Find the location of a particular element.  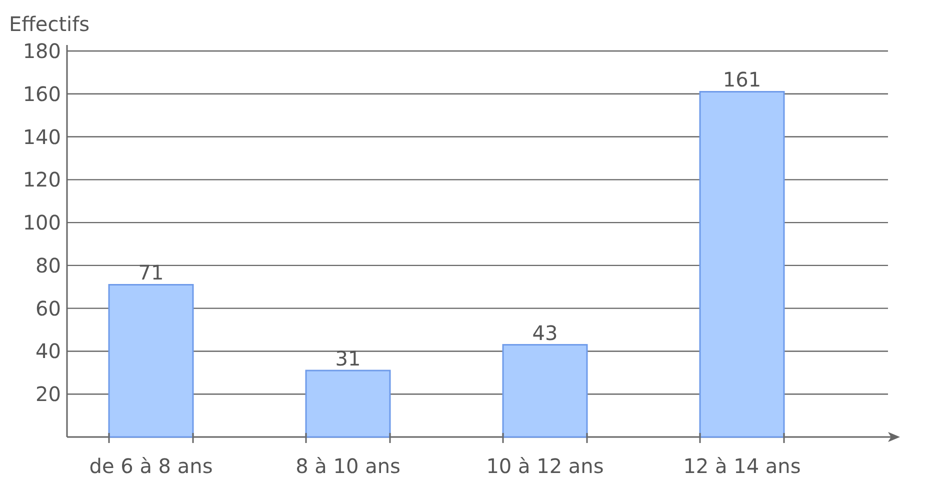

x-tick-label: 10 à 12 ans is located at coordinates (545, 466).